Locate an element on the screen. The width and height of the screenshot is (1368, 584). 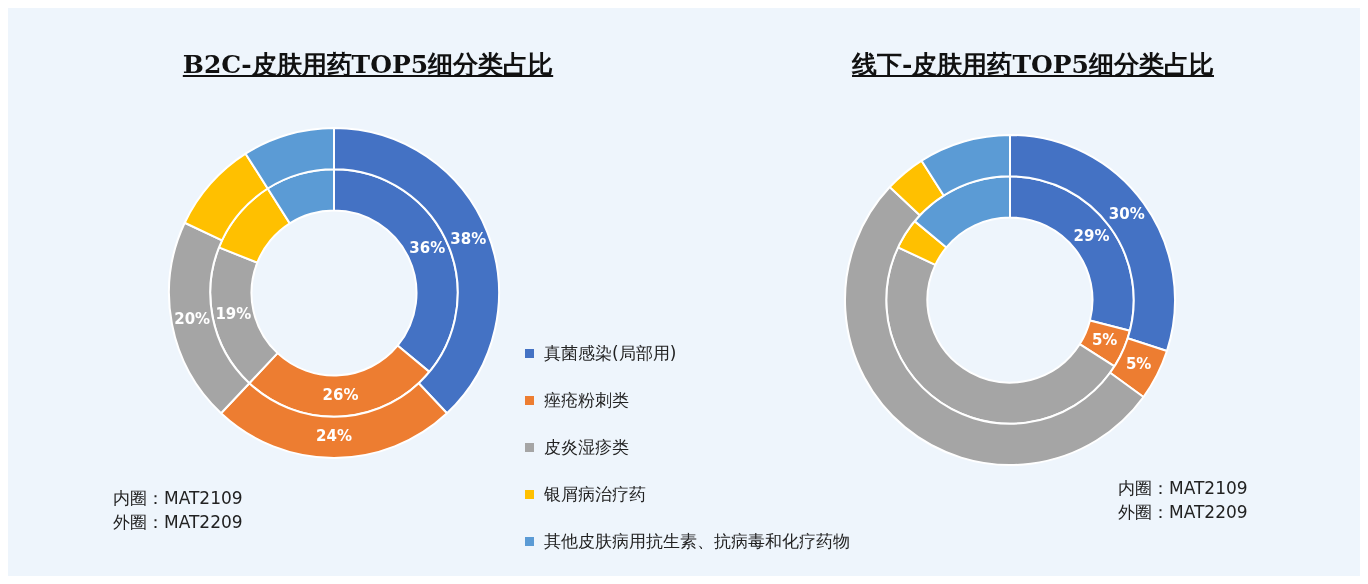
data-label: 26% is located at coordinates (340, 394).